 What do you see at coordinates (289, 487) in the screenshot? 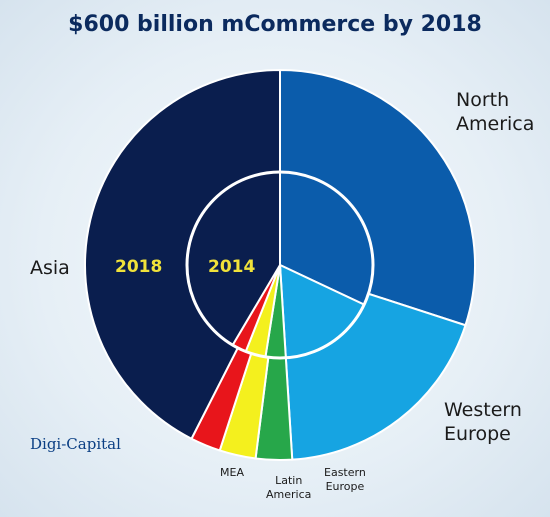
I see `label-latin-america: Latin America` at bounding box center [289, 487].